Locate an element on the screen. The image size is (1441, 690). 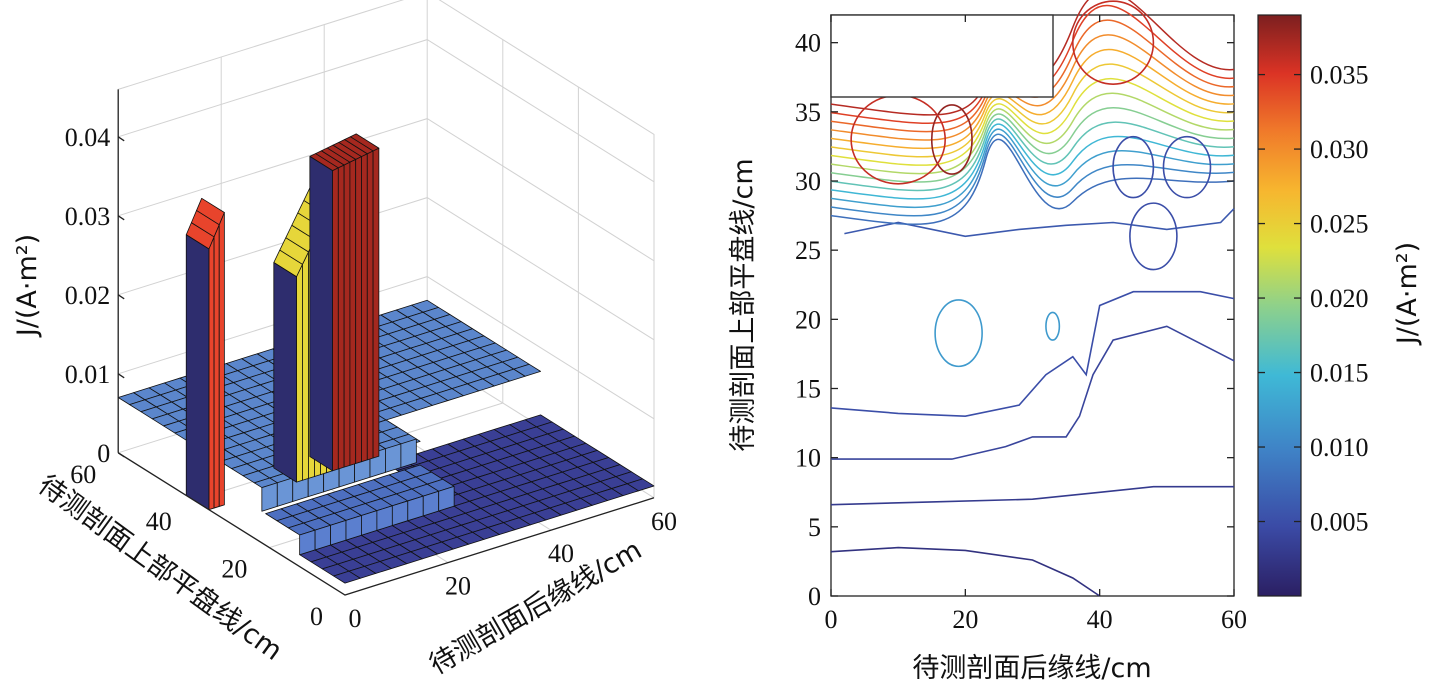
y-tick-label: 35 is located at coordinates (808, 112).